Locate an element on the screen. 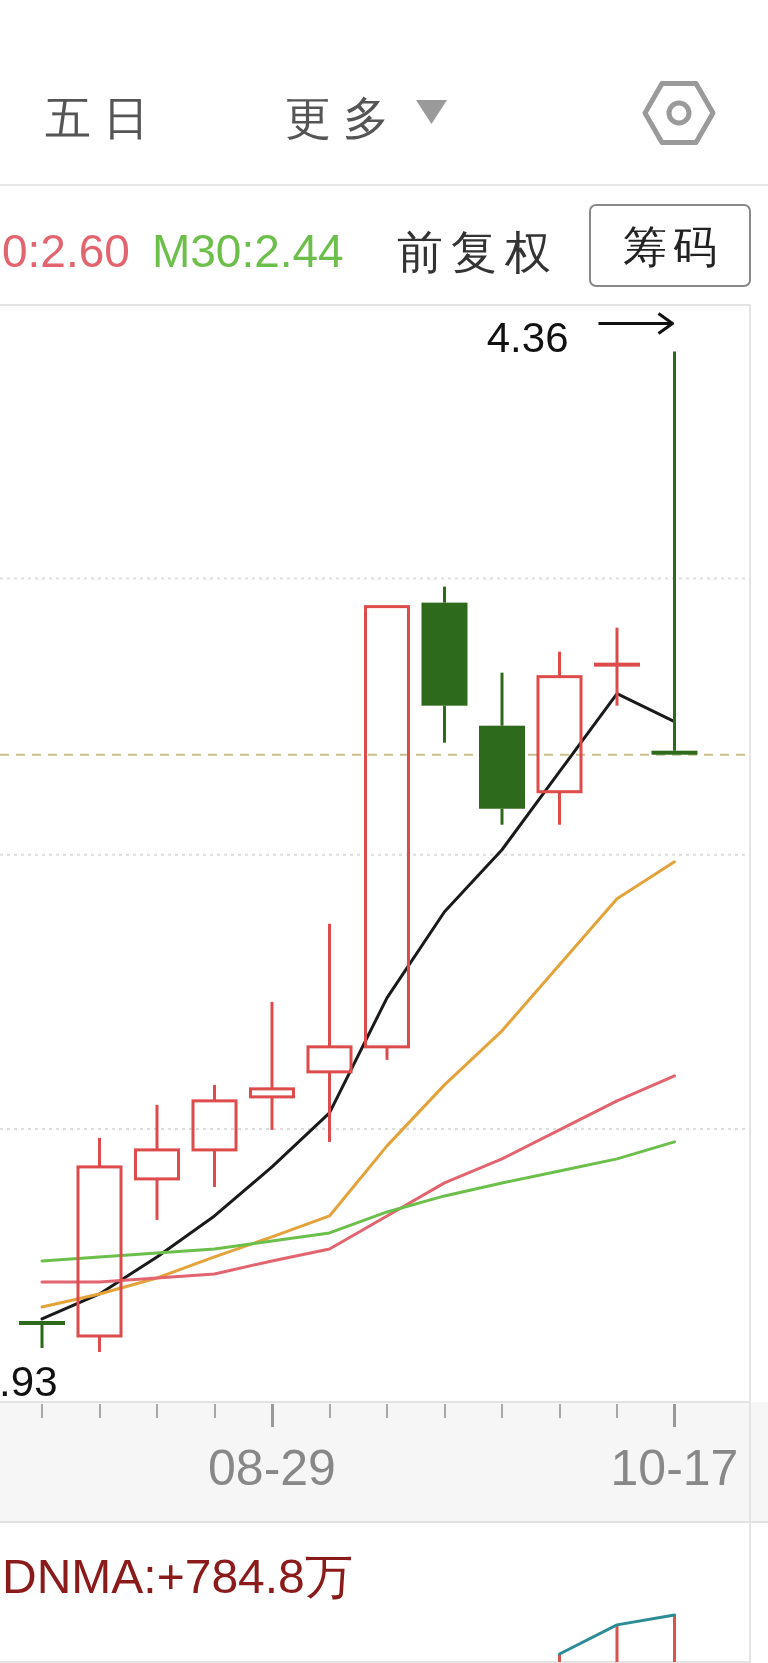 The width and height of the screenshot is (768, 1663). text: 筹码 is located at coordinates (673, 246).